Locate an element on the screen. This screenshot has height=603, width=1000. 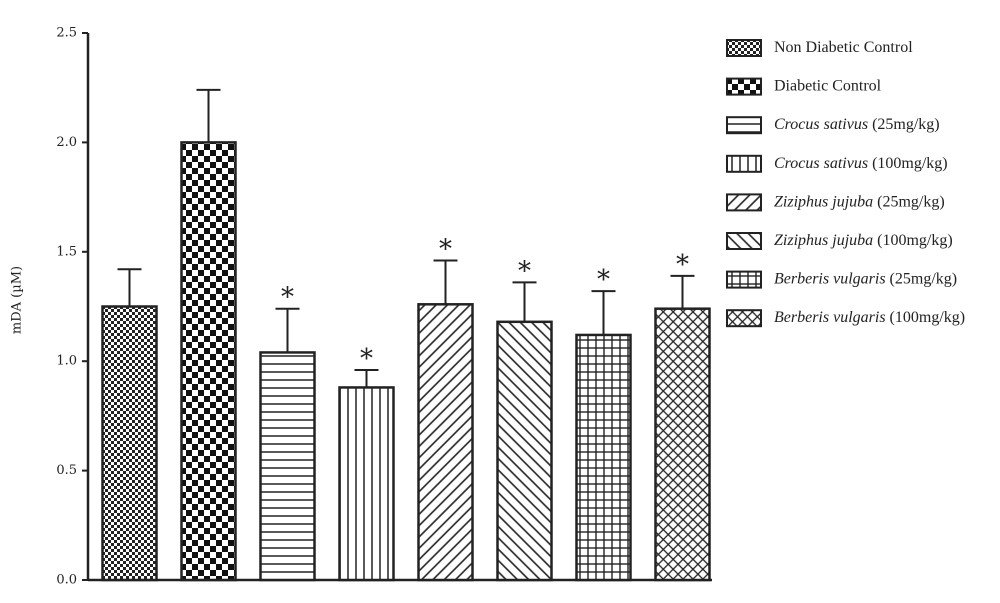
legend-text-part: Non Diabetic Control is located at coordinates (843, 47).